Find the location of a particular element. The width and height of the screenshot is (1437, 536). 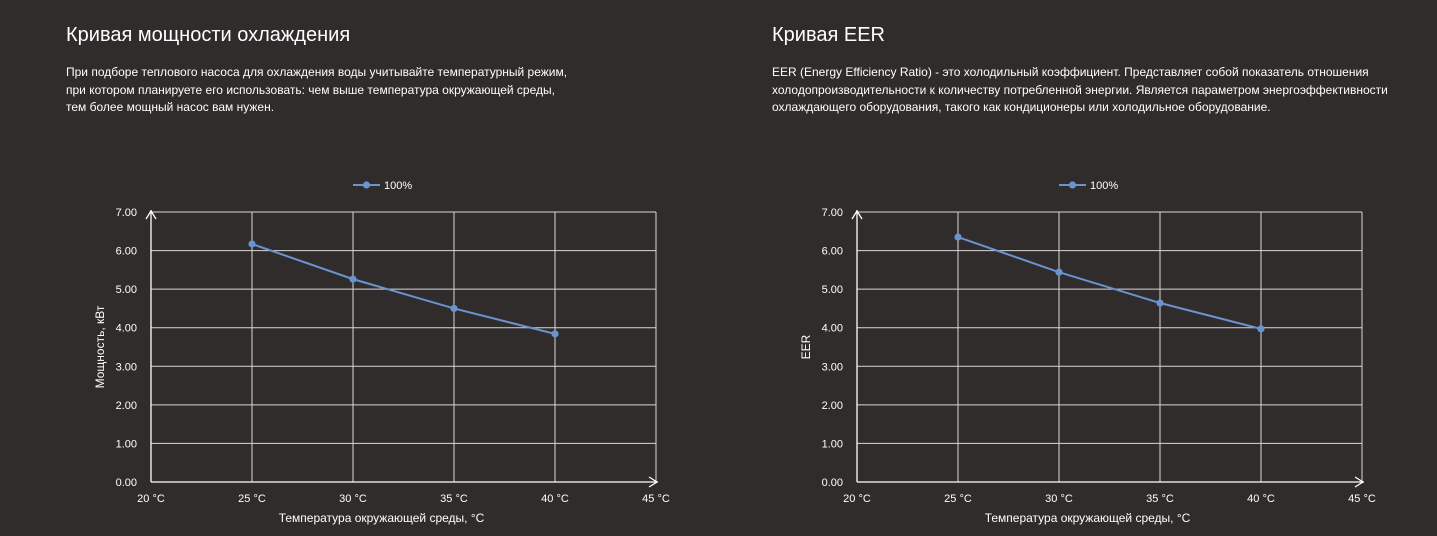

description-line: тем более мощный насос вам нужен. is located at coordinates (170, 107).